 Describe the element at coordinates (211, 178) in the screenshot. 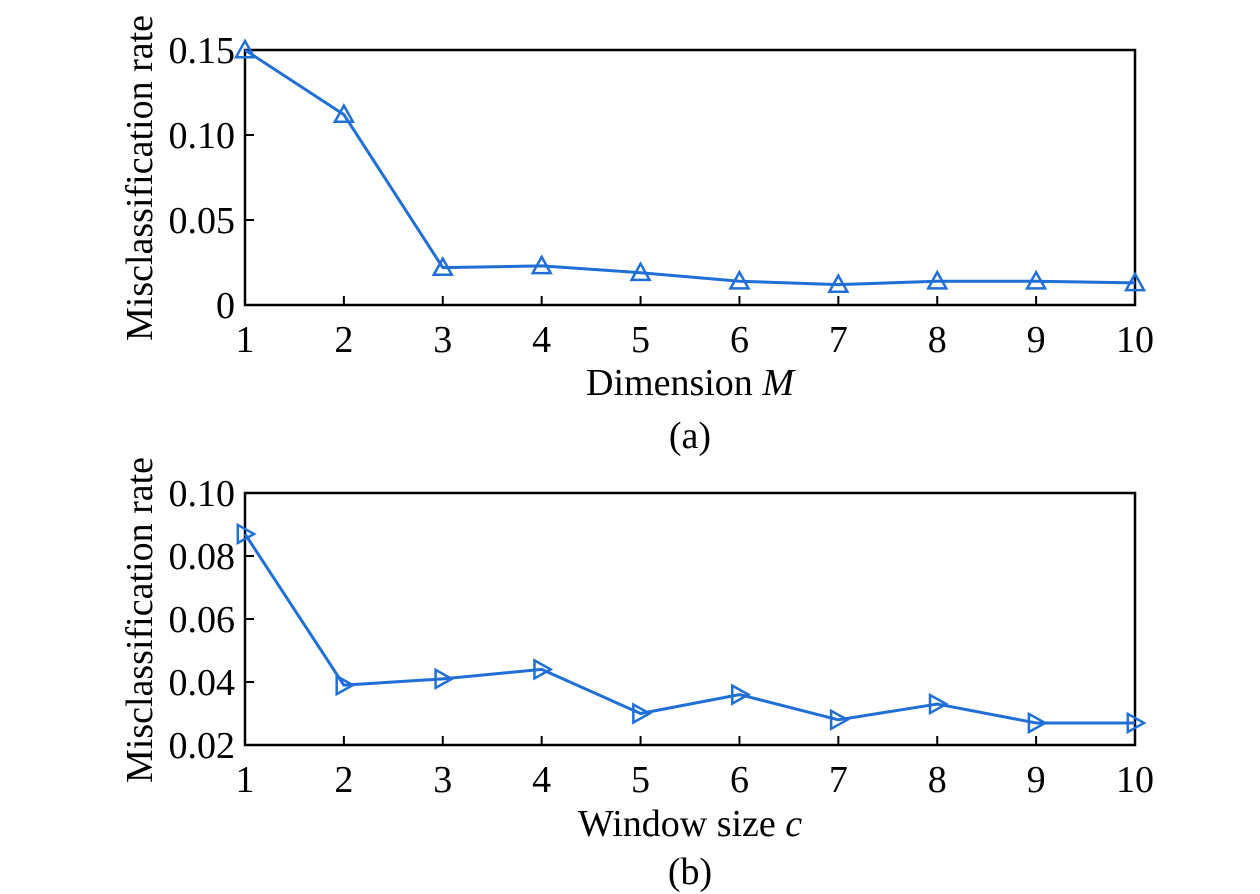

I see `y-ticks-a: 0 0.05 0.10 0.15` at that location.